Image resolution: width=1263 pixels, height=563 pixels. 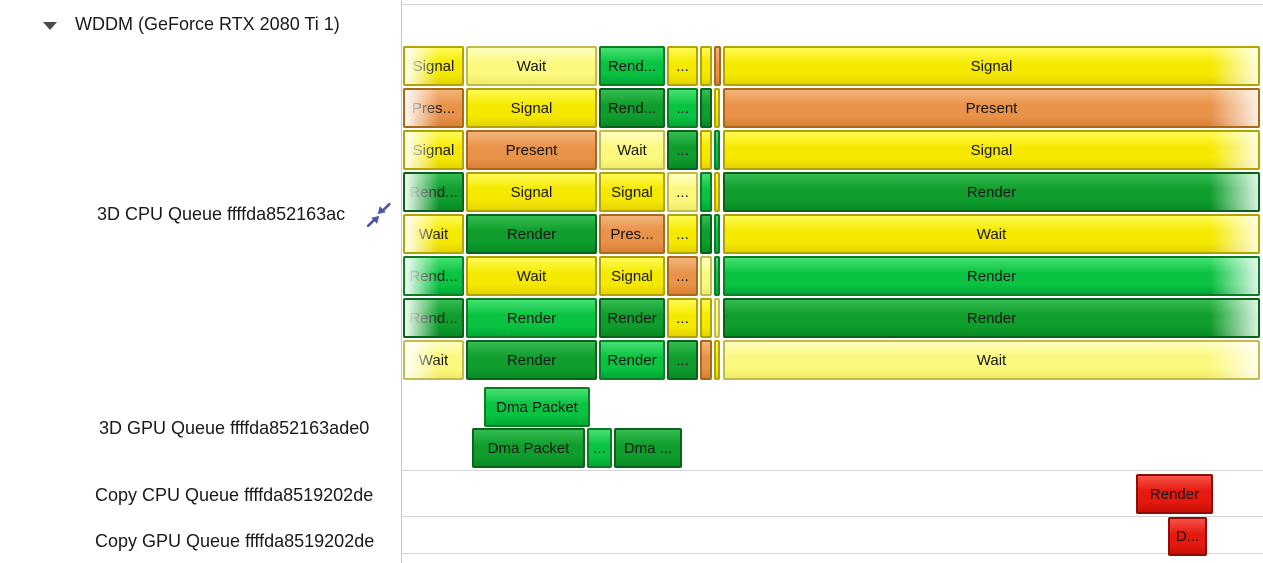 What do you see at coordinates (235, 541) in the screenshot?
I see `queue-label-copy-gpu: Copy GPU Queue ffffda8519202de` at bounding box center [235, 541].